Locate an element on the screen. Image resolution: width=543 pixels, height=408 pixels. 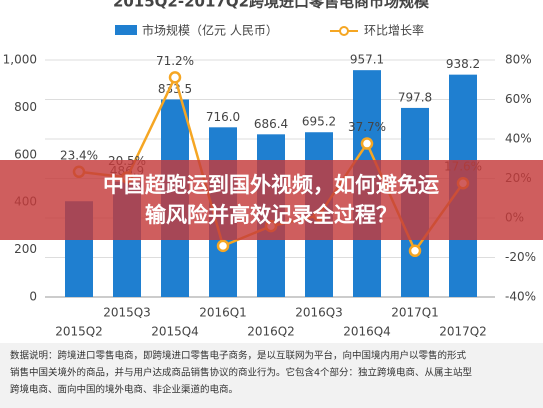
bar-value-label: 957.1 is located at coordinates (367, 60).